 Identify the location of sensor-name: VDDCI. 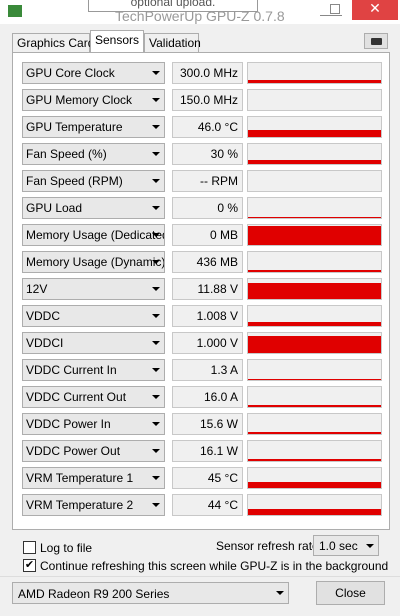
(93, 343).